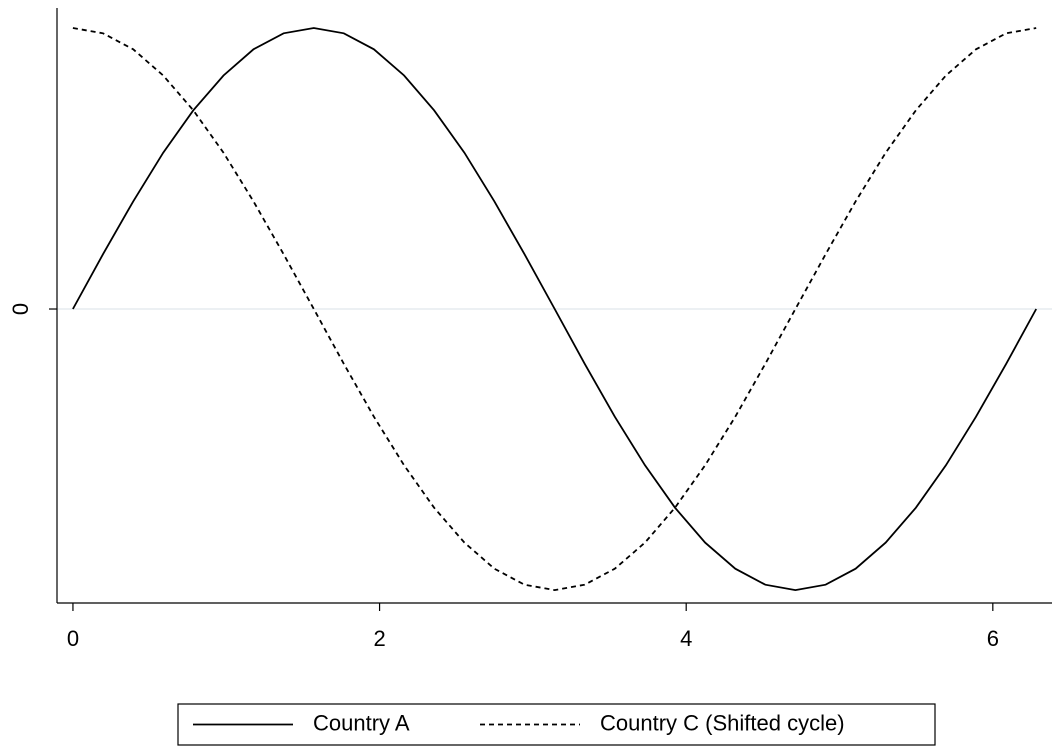 The image size is (1053, 749). I want to click on x-tick-label: 0, so click(73, 638).